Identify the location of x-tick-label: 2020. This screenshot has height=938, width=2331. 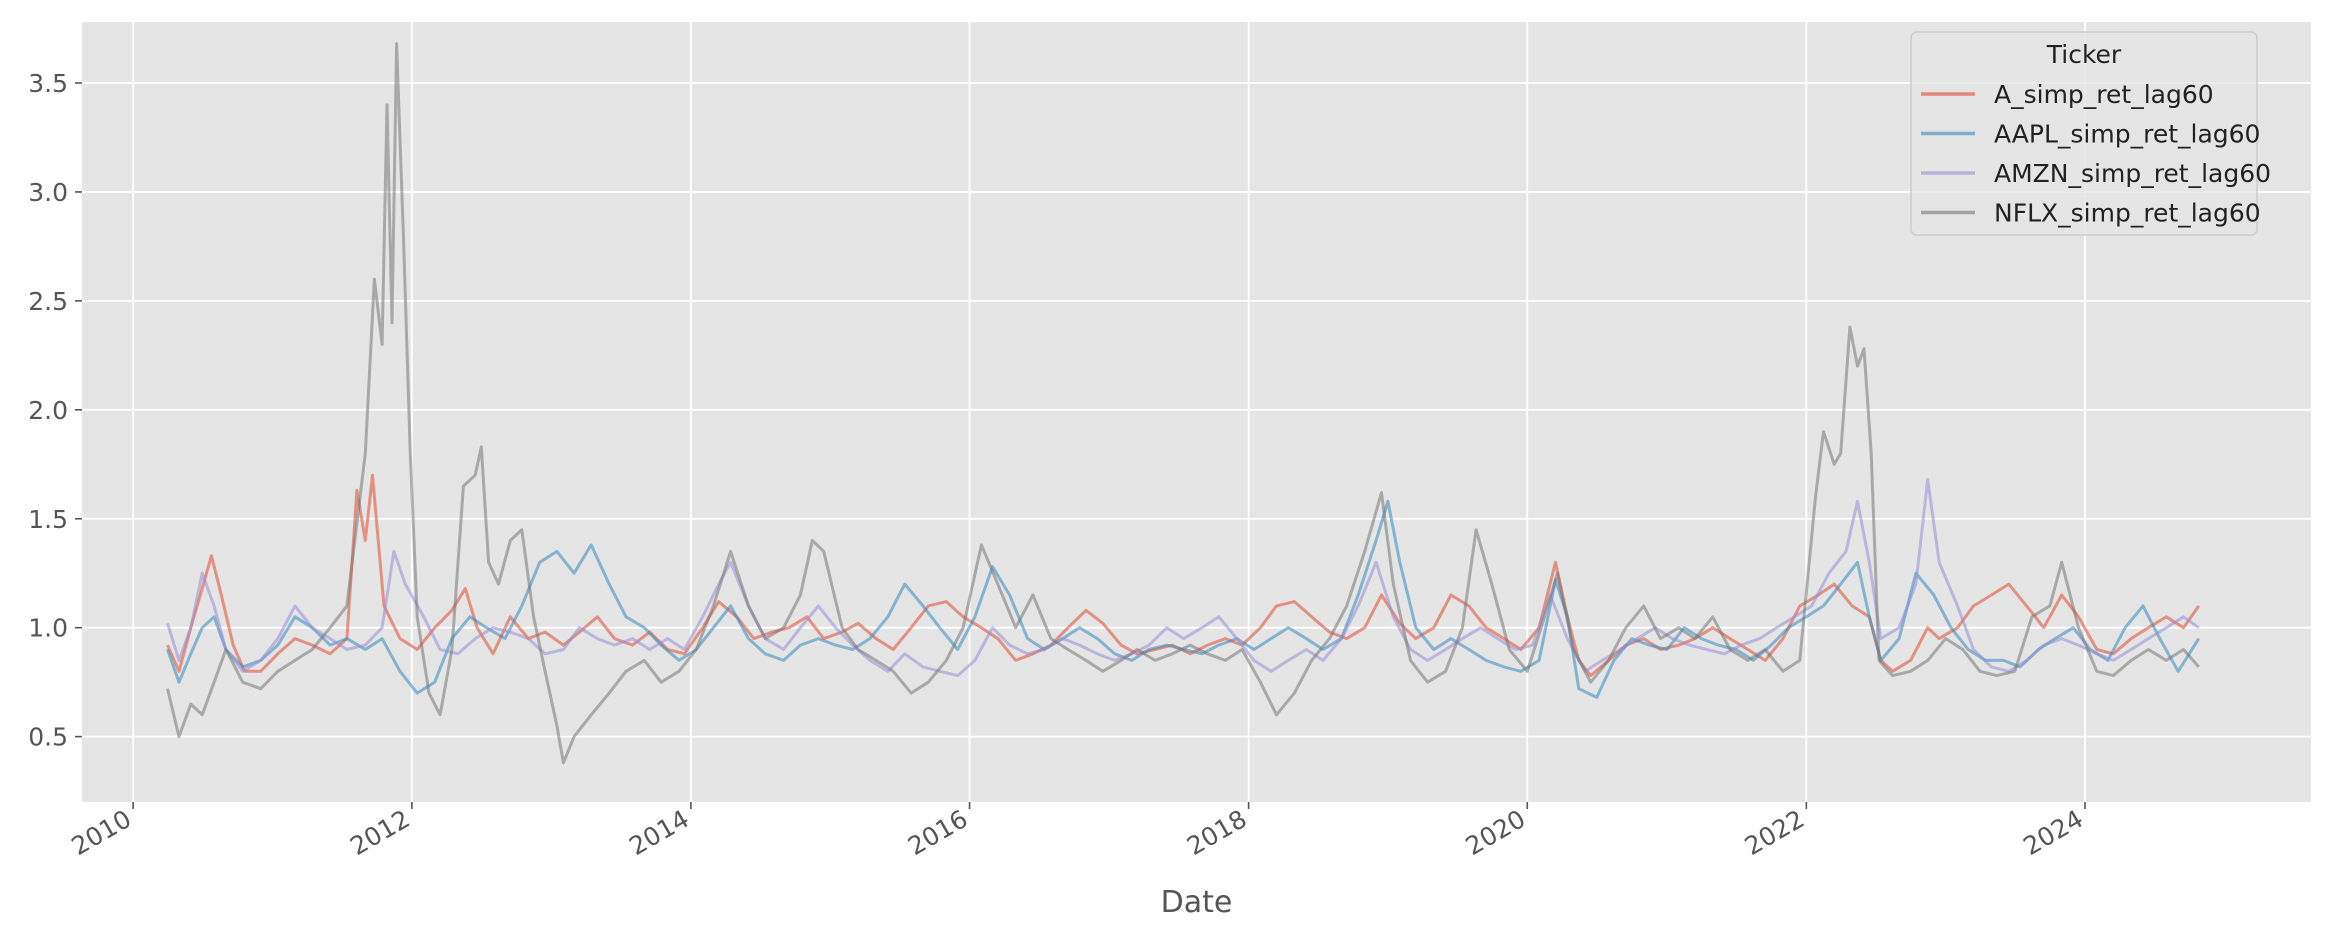
(1496, 832).